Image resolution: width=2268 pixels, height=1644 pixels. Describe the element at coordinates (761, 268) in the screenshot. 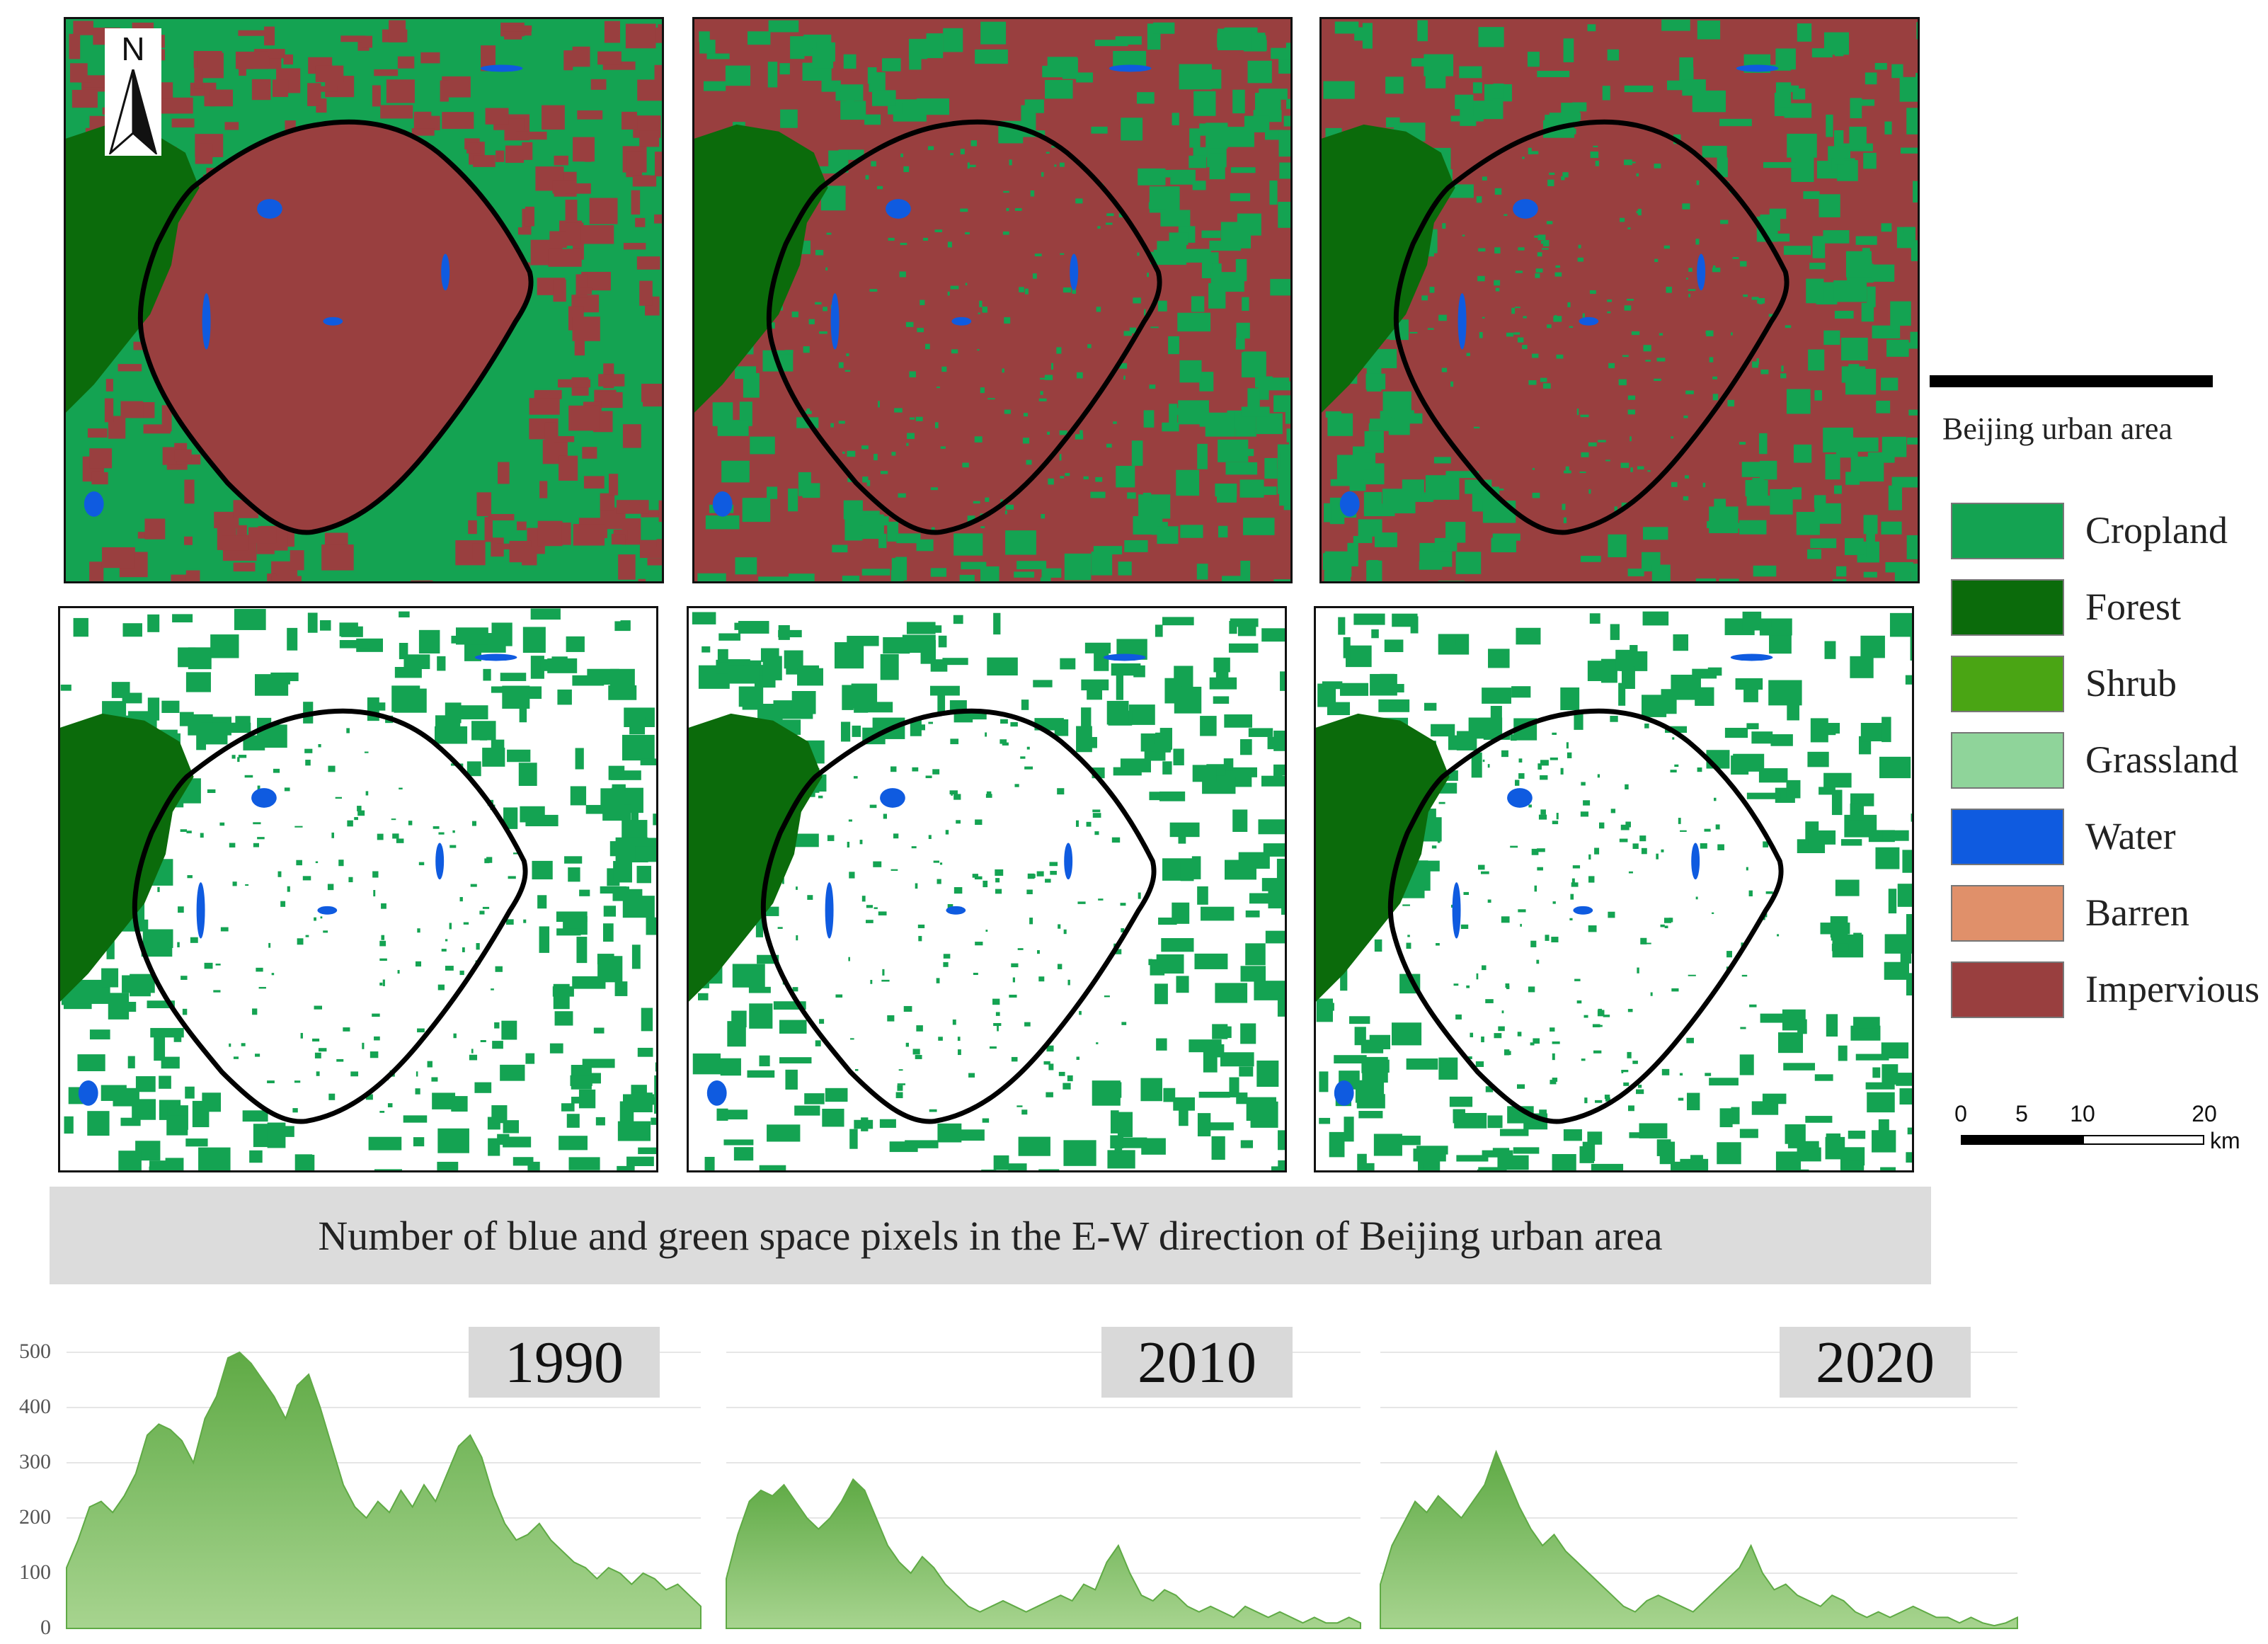

I see `forest-region` at that location.